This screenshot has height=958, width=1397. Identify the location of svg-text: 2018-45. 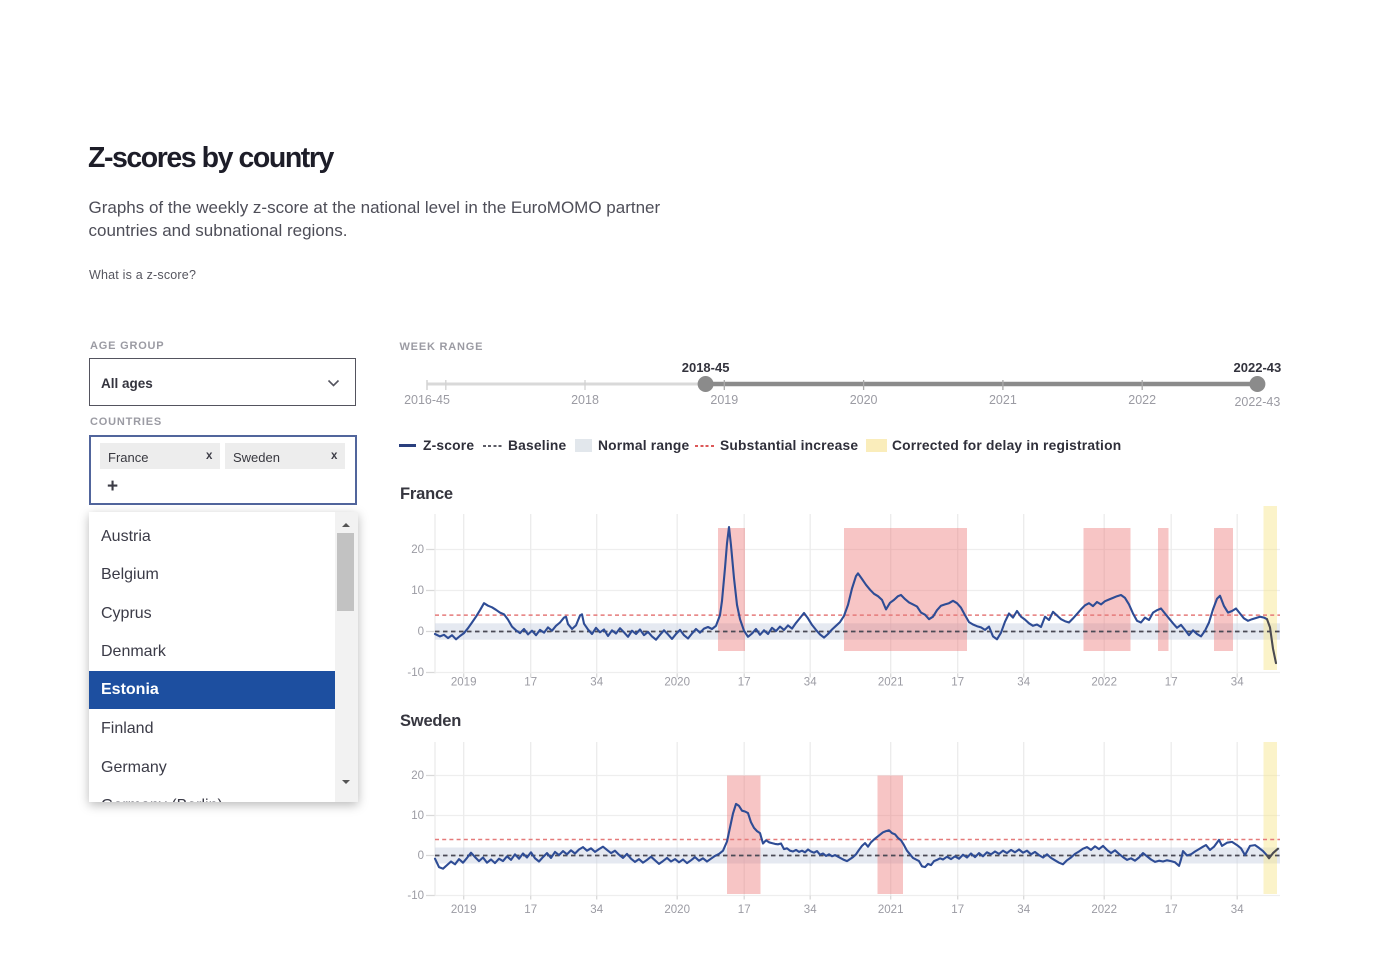
(706, 367).